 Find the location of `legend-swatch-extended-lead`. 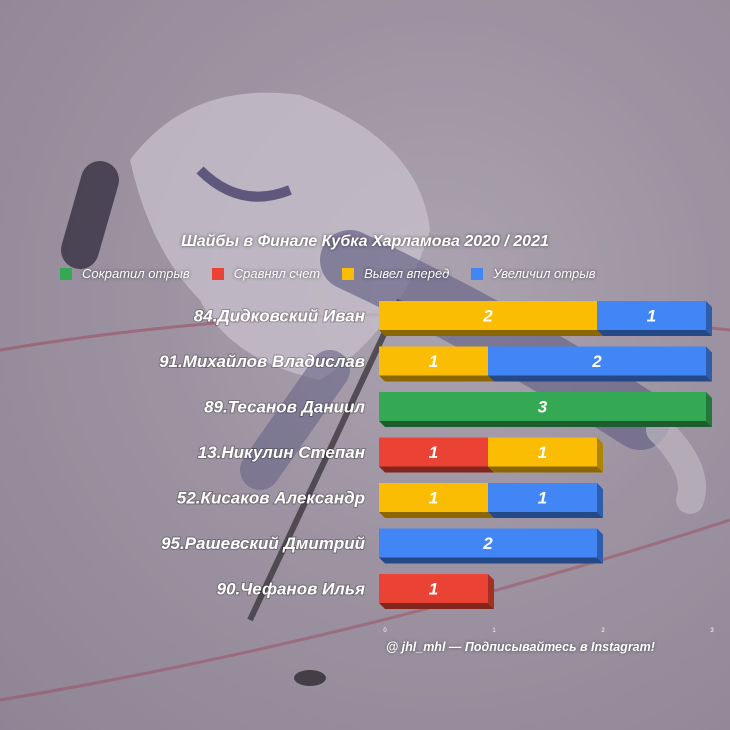

legend-swatch-extended-lead is located at coordinates (477, 273).